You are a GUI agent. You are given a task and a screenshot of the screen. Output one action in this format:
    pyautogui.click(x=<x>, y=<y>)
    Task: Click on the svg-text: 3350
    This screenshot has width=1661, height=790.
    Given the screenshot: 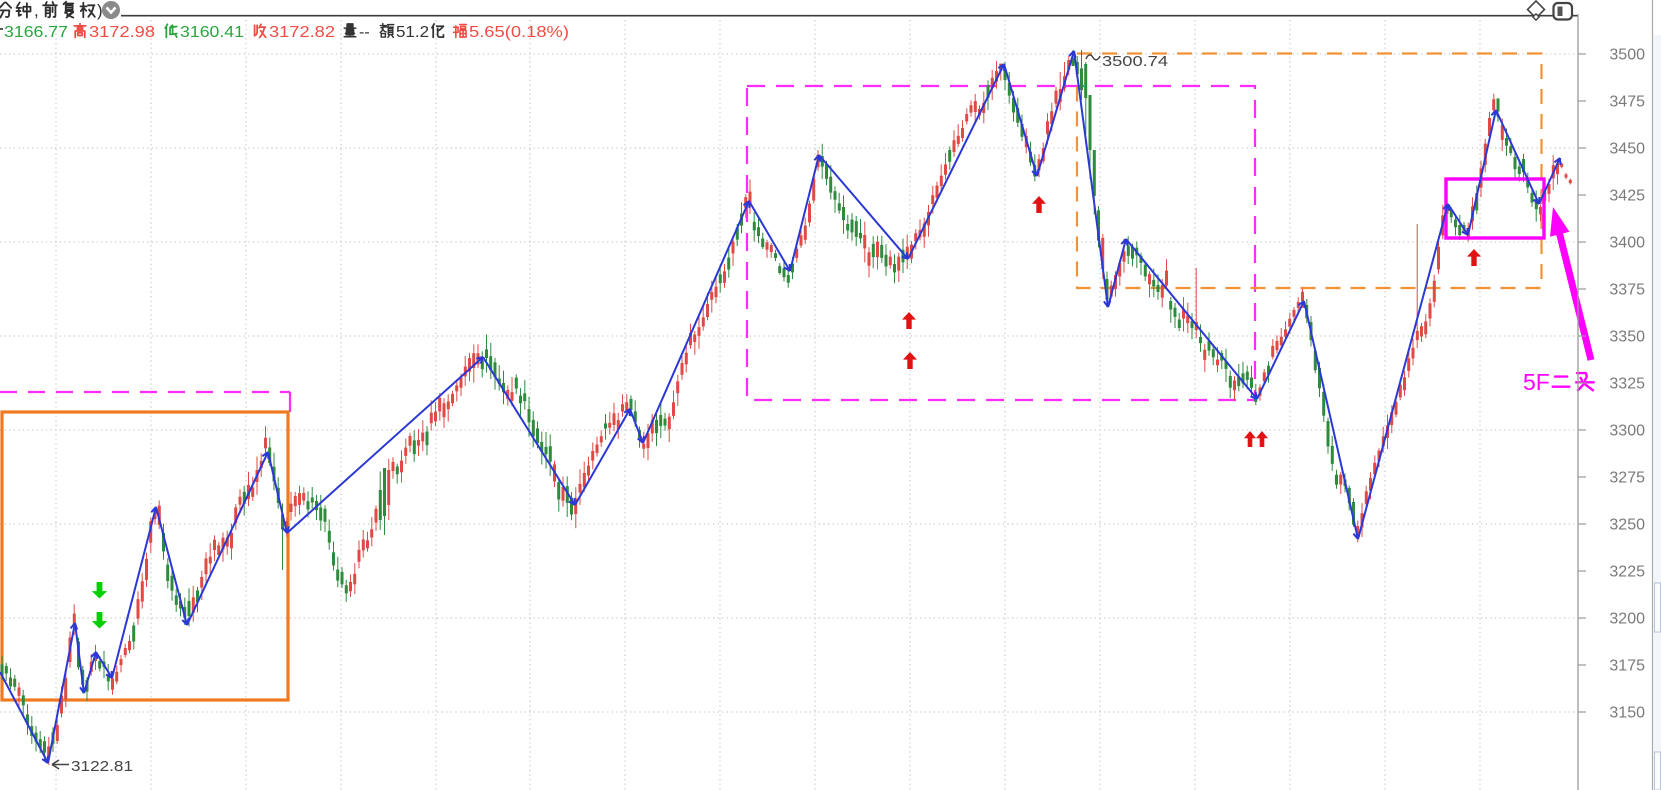 What is the action you would take?
    pyautogui.click(x=1627, y=337)
    